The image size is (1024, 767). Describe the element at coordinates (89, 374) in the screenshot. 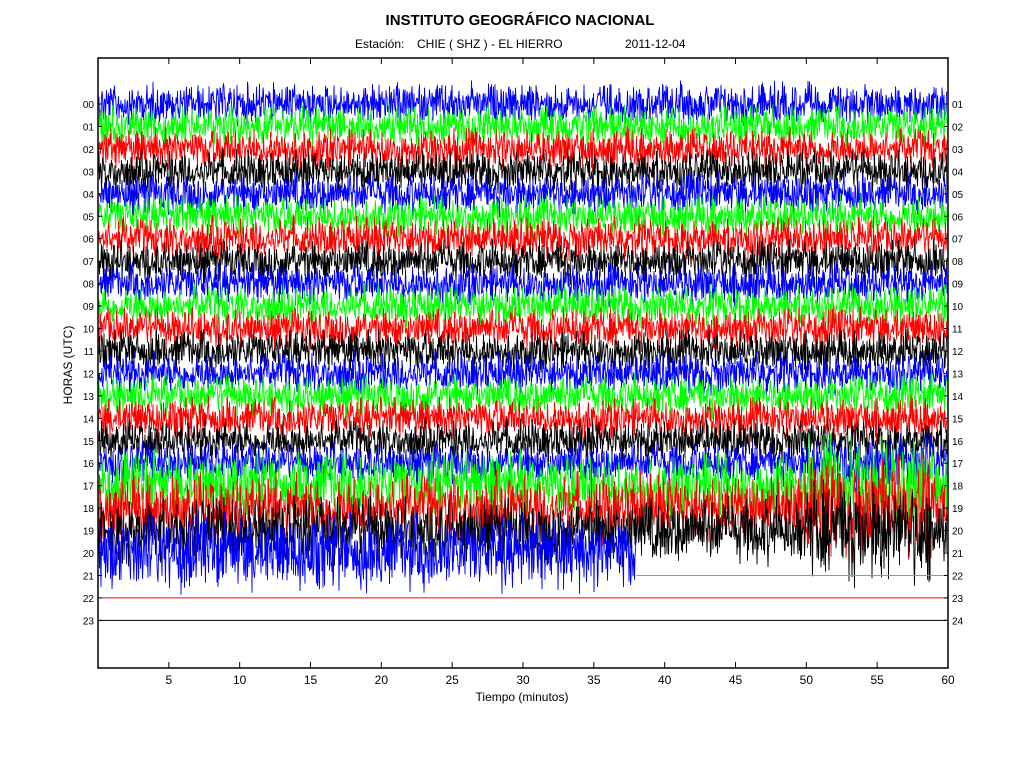

I see `hour-label-left: 12` at that location.